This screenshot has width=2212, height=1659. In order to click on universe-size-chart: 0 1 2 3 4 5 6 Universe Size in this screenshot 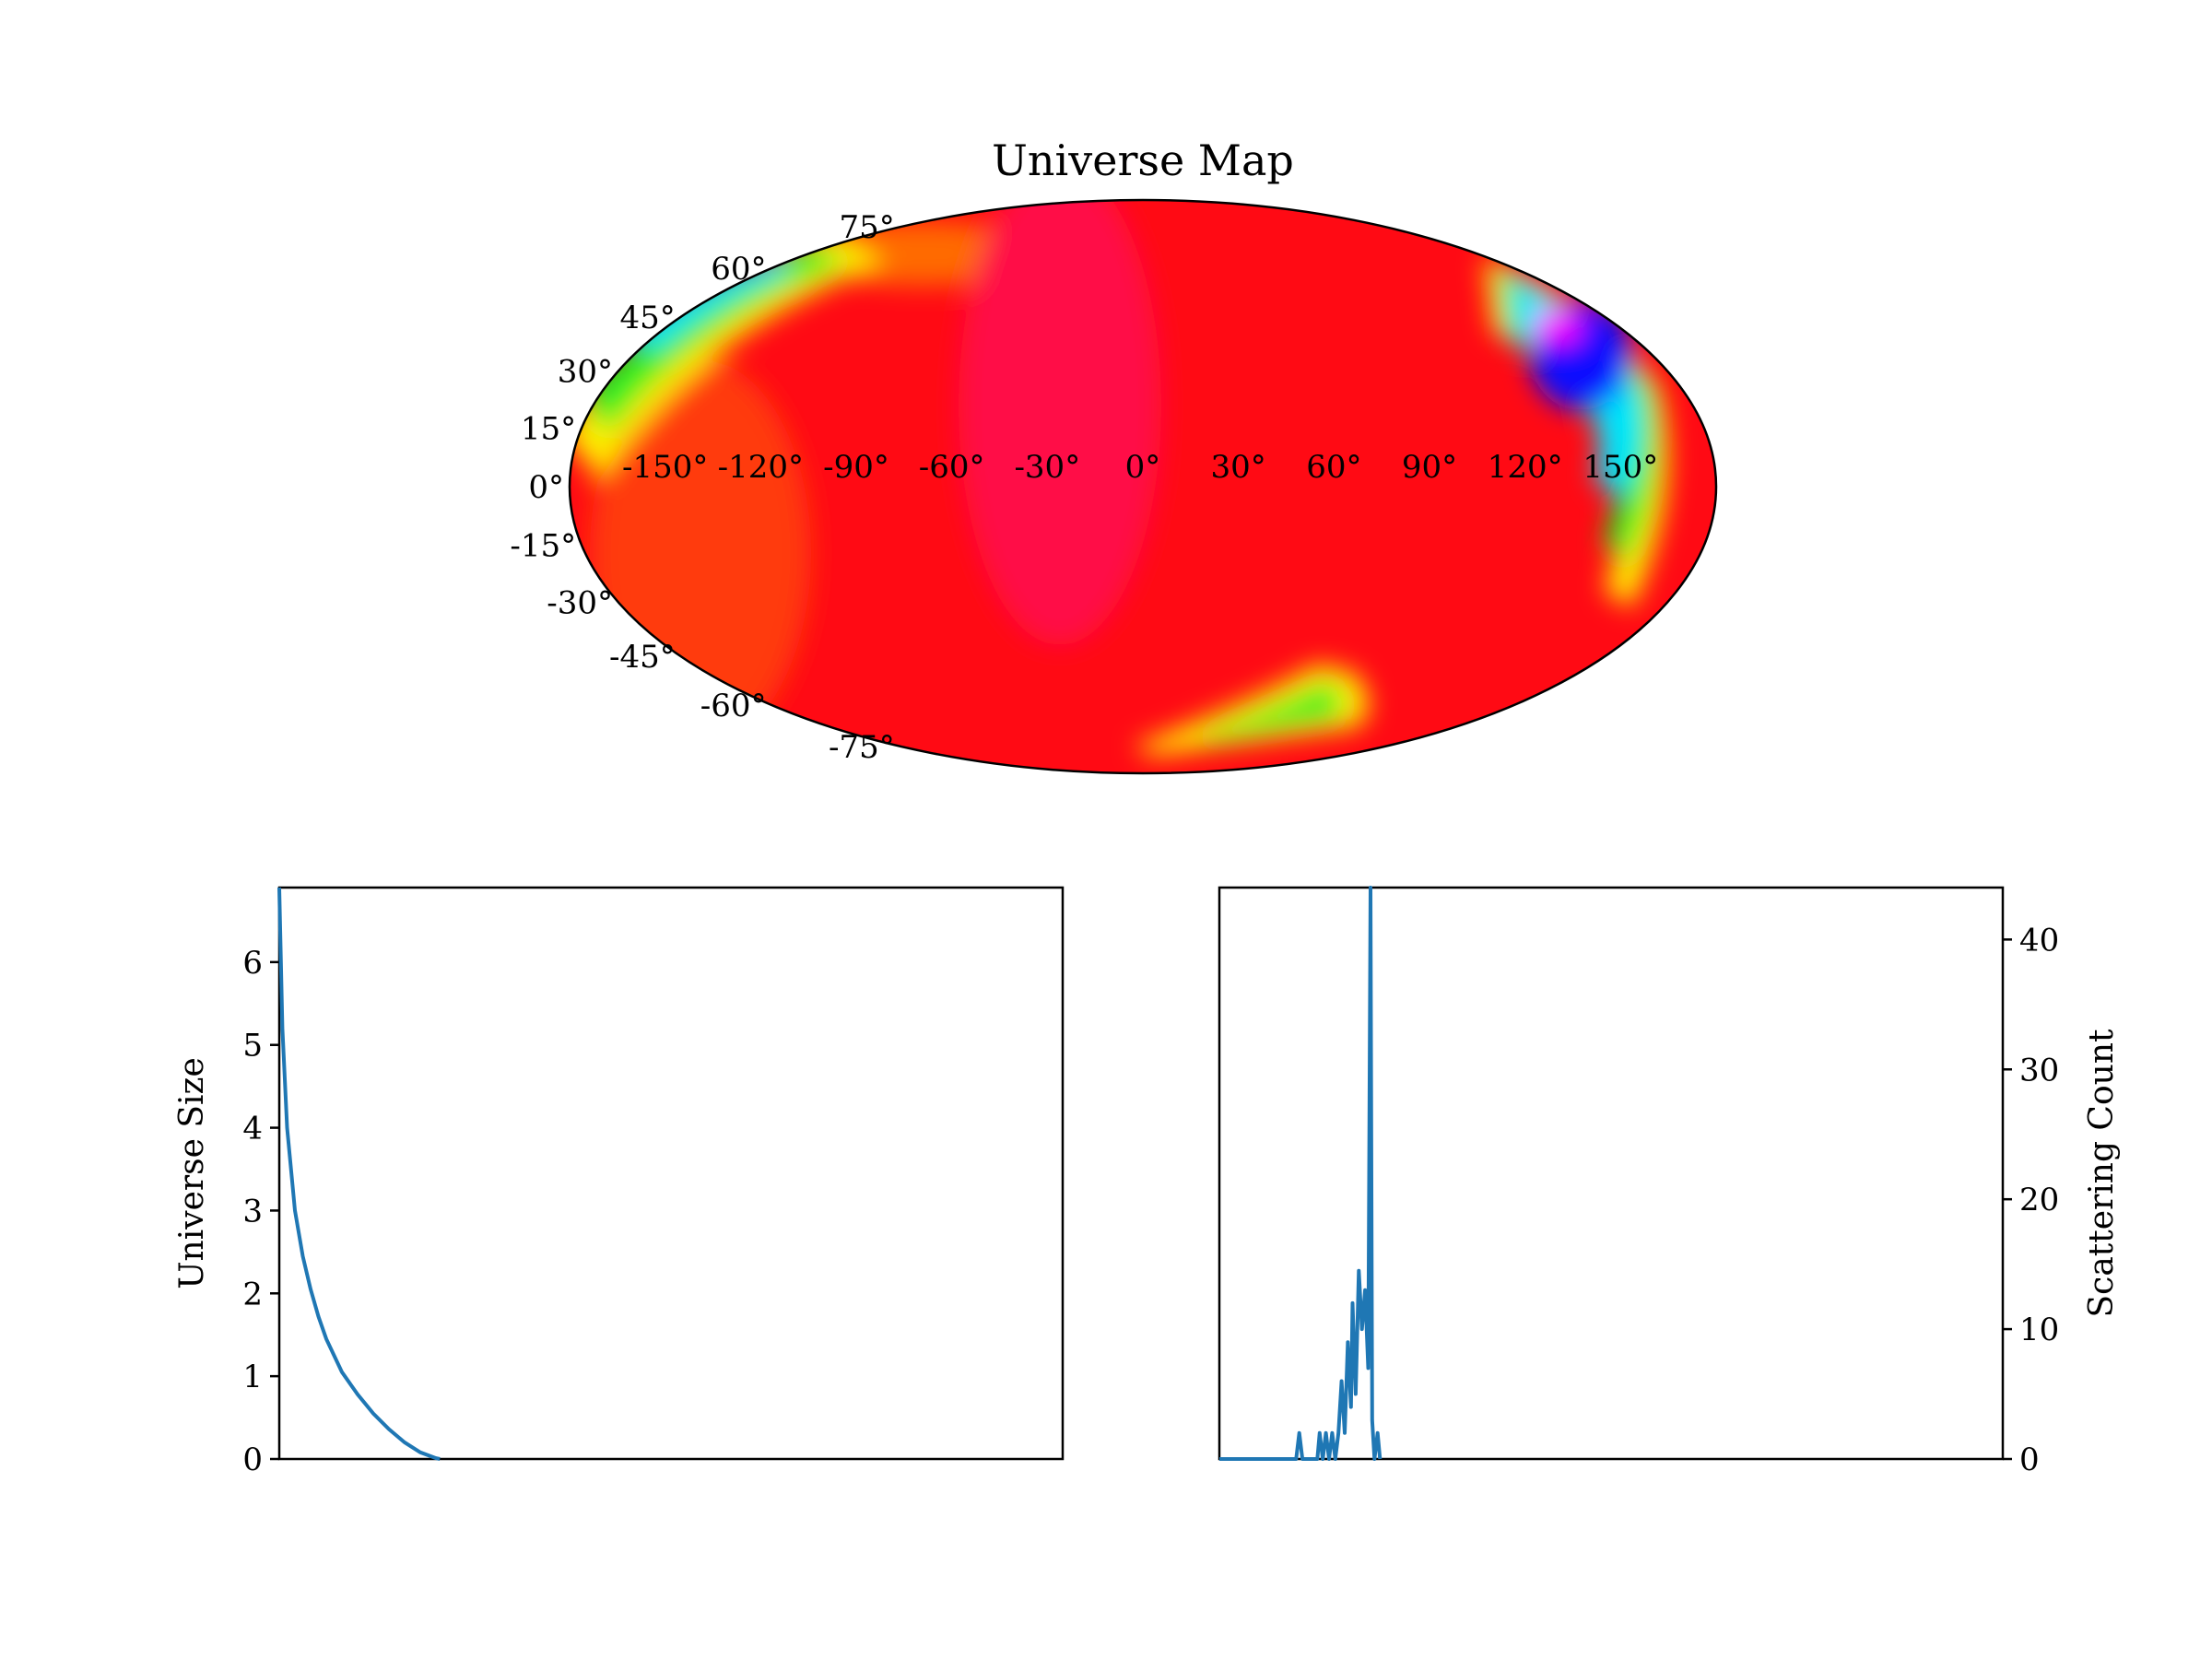, I will do `click(619, 1182)`.